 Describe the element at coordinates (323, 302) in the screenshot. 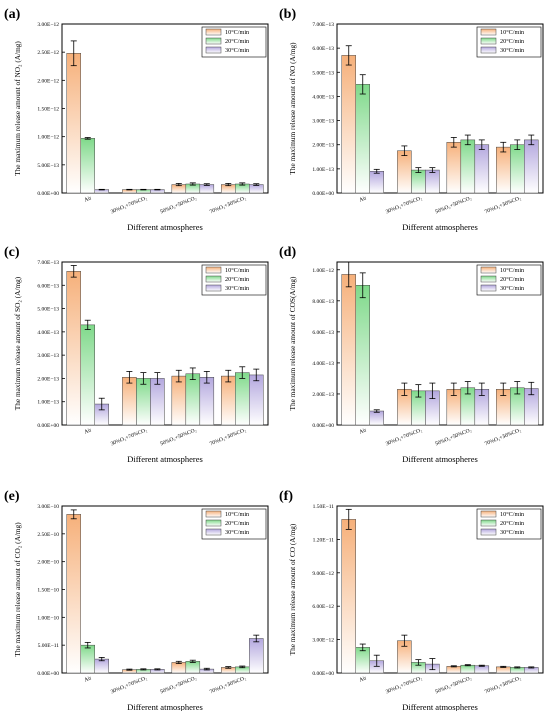

I see `y-tick-label: 8.00E−13` at that location.